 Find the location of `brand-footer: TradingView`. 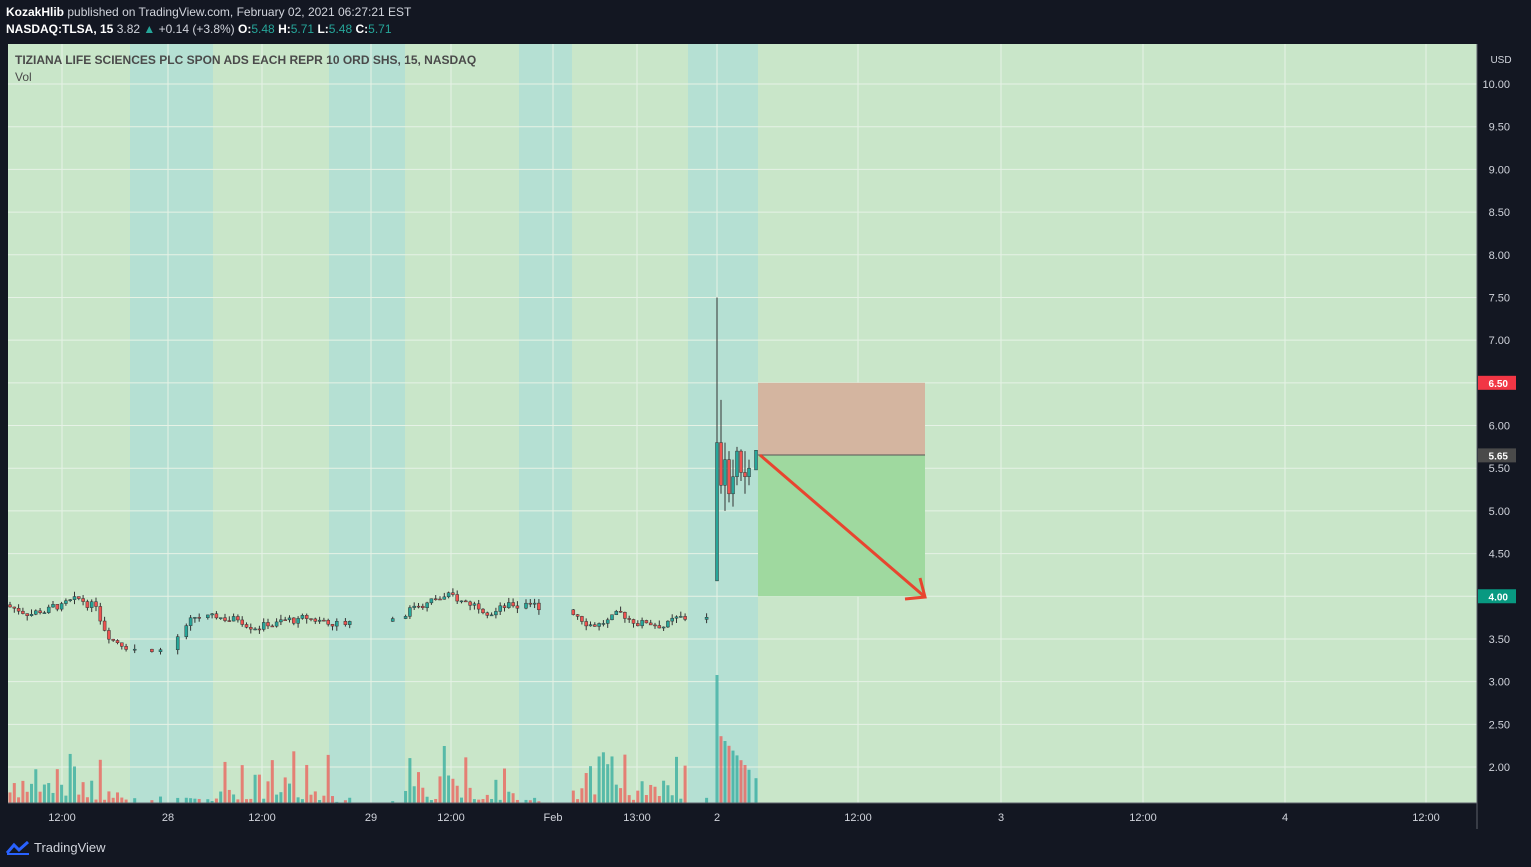

brand-footer: TradingView is located at coordinates (56, 847).